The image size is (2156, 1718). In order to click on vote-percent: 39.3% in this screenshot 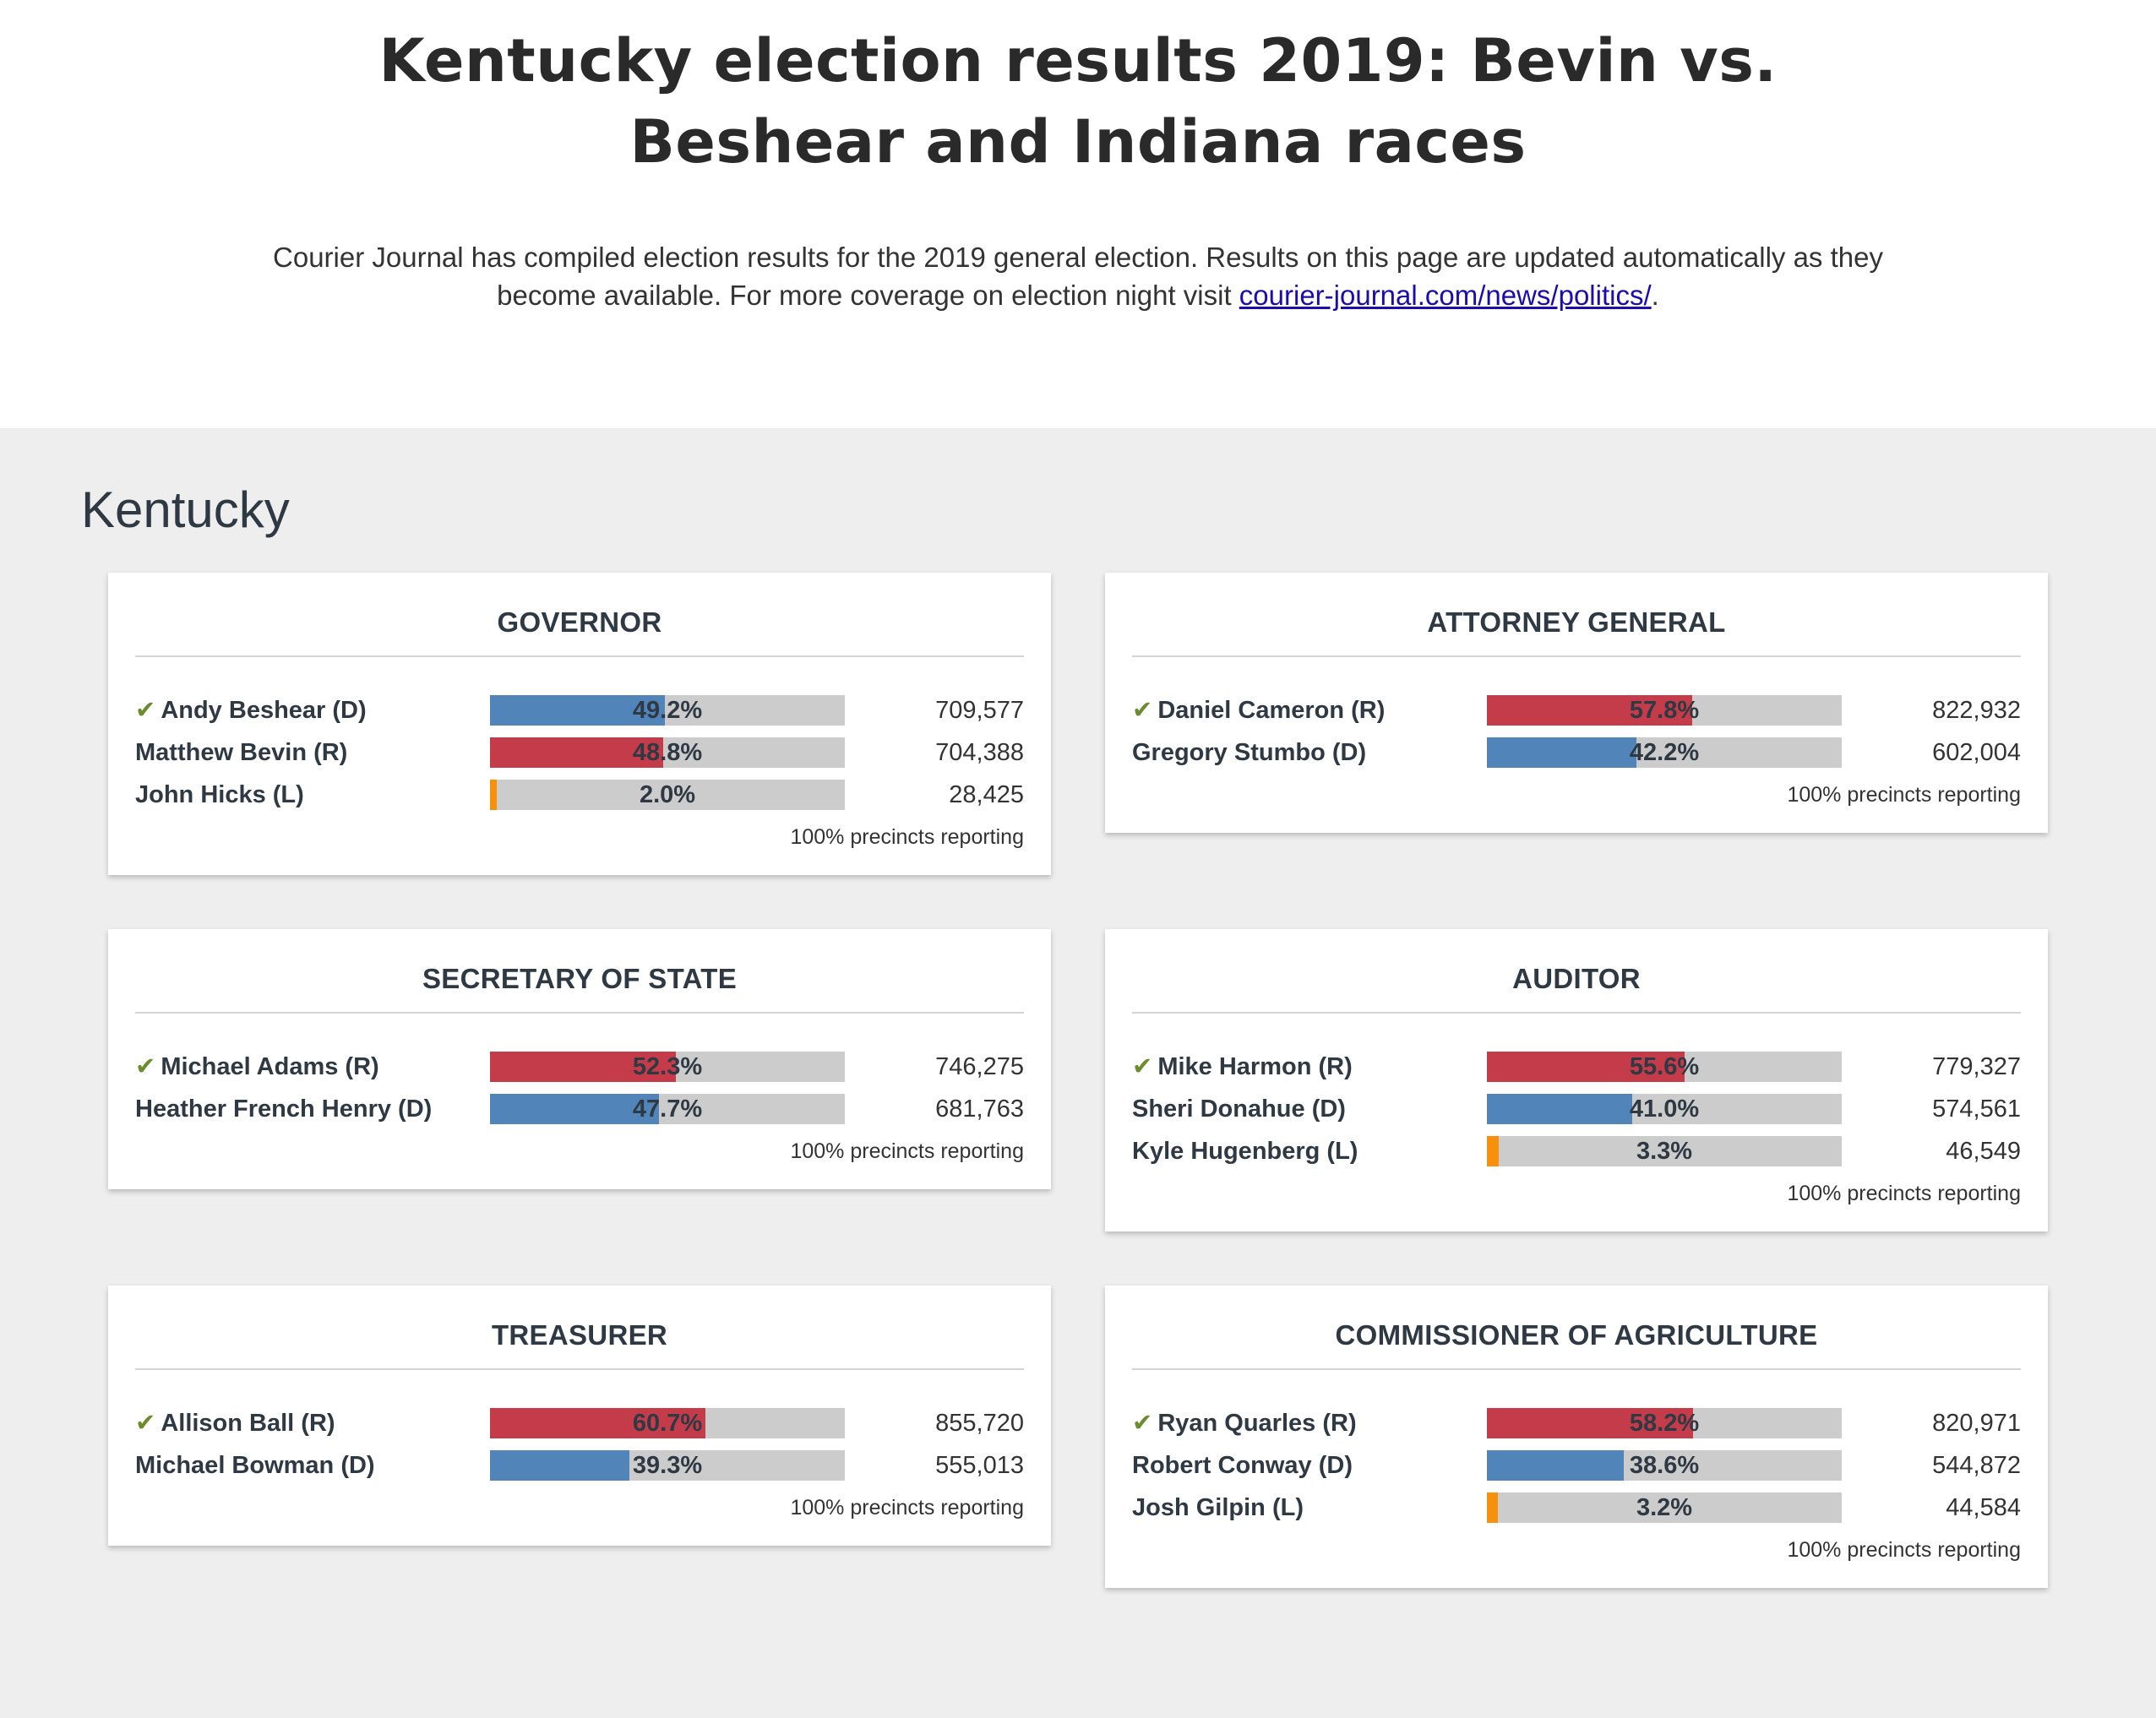, I will do `click(667, 1465)`.